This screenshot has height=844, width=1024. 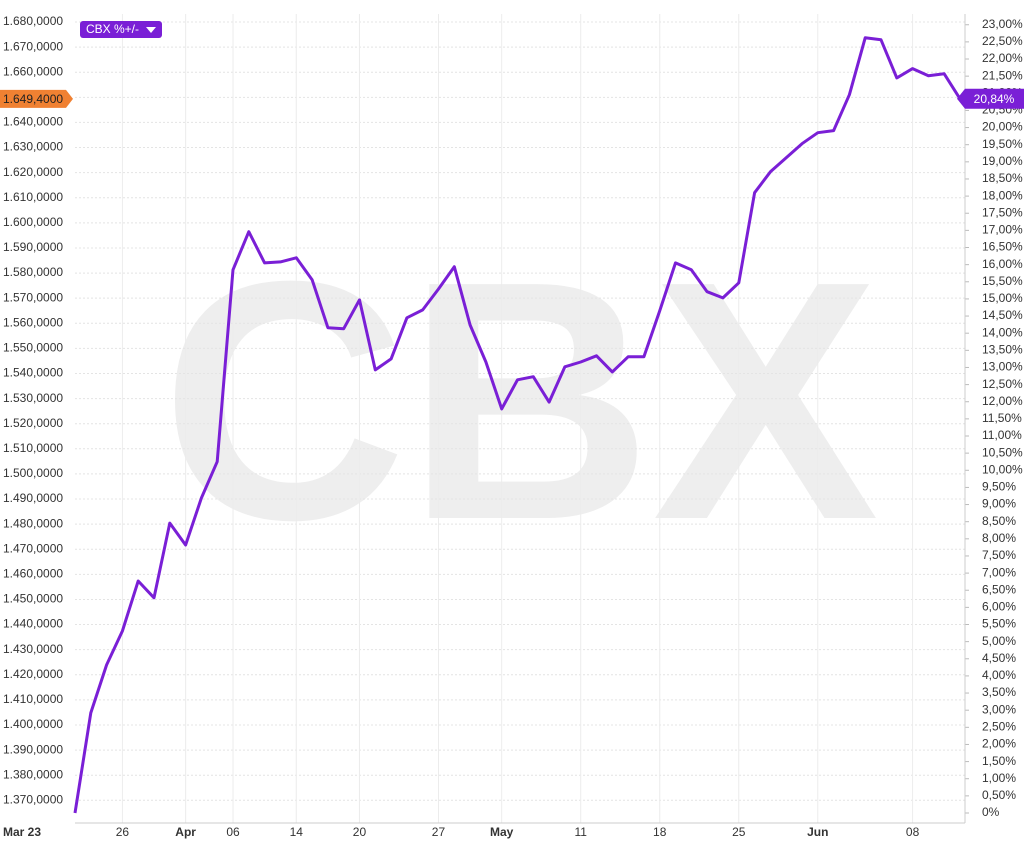 What do you see at coordinates (999, 487) in the screenshot?
I see `y2-tick-label: 9,50%` at bounding box center [999, 487].